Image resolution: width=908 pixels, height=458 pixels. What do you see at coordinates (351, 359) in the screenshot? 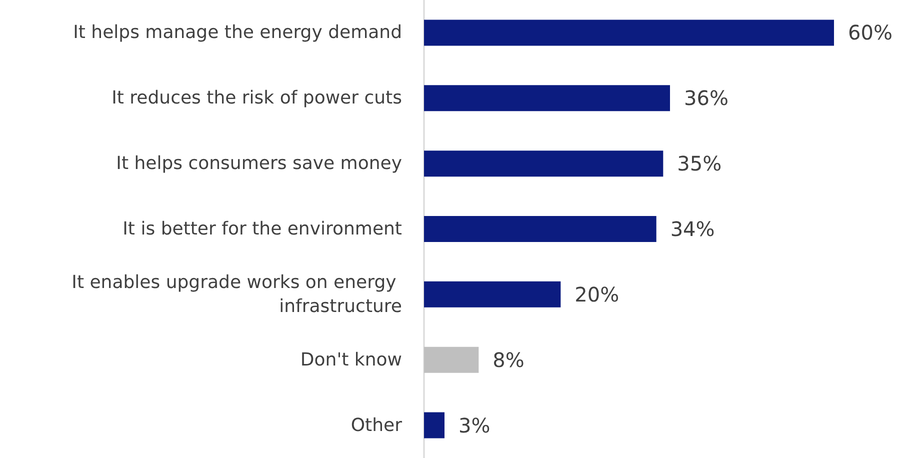
I see `y-tick-label: Don't know` at bounding box center [351, 359].